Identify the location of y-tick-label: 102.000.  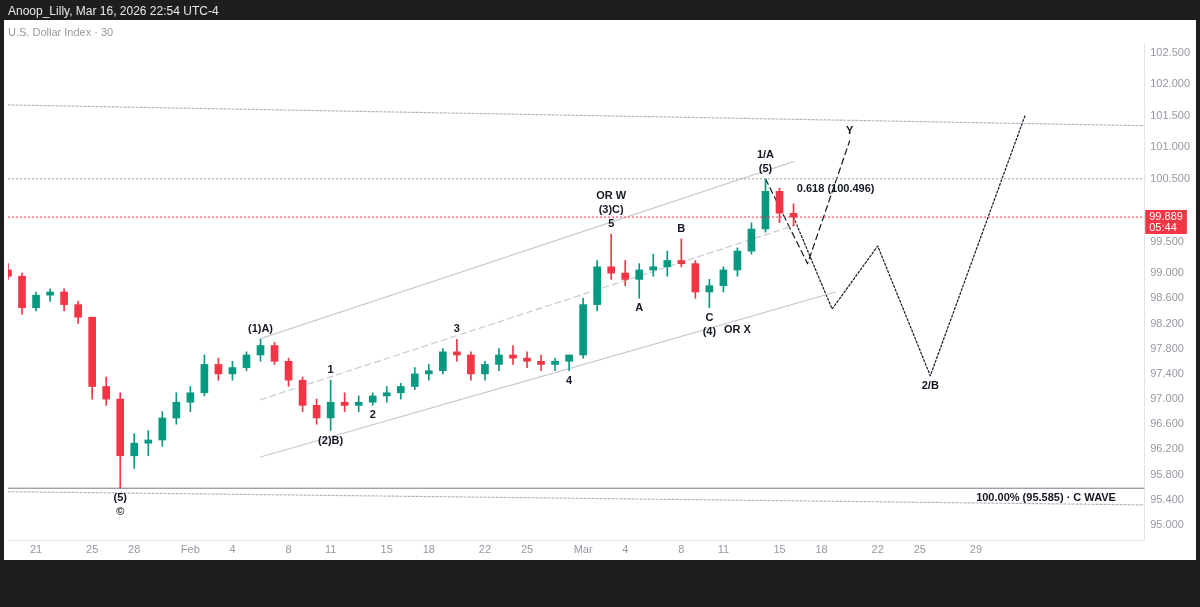
(1170, 83).